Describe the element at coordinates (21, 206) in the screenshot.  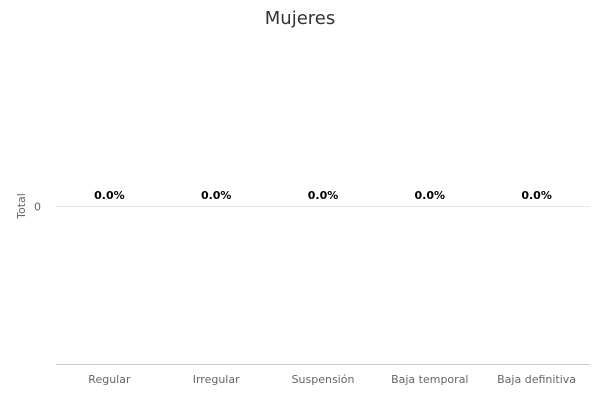
I see `y-axis-label: Total` at that location.